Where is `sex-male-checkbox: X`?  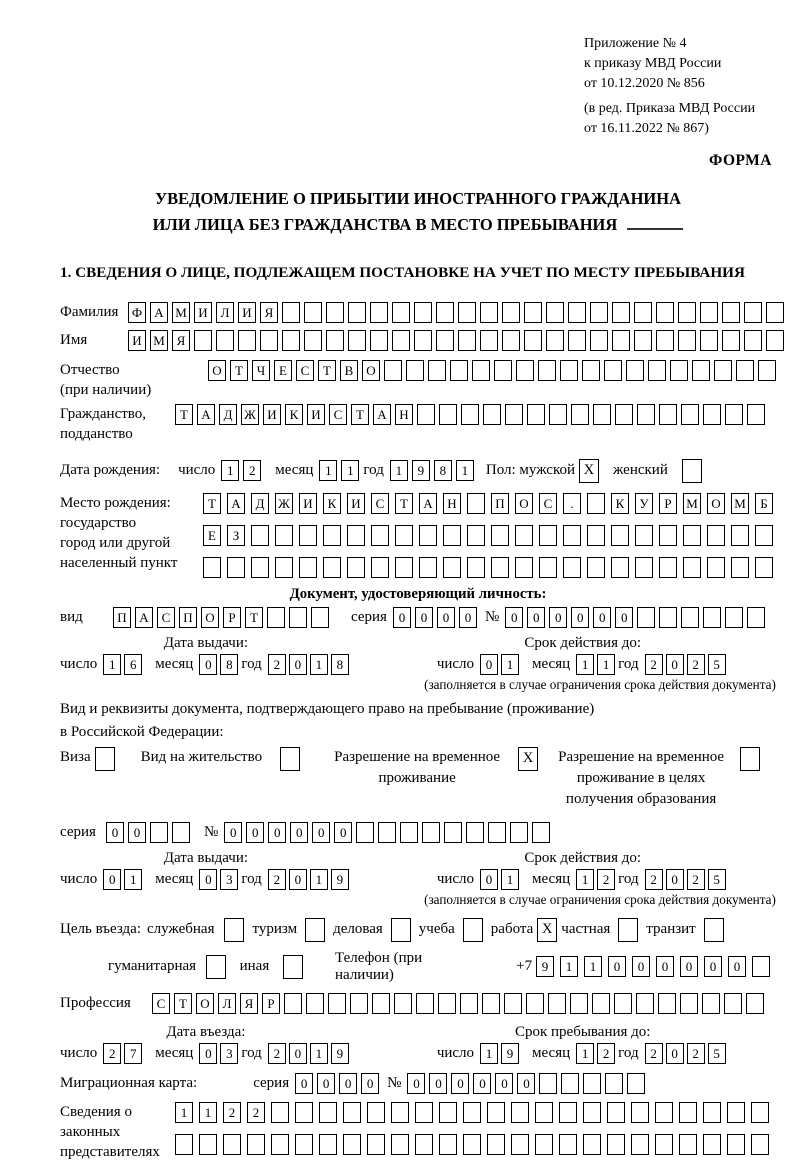 sex-male-checkbox: X is located at coordinates (589, 470).